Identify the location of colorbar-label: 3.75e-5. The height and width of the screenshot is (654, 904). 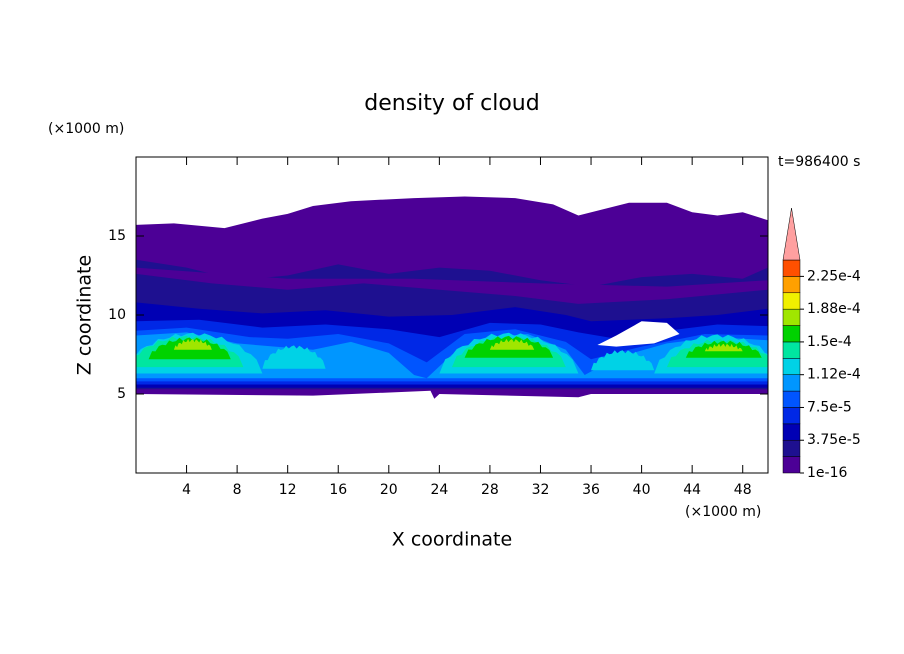
(834, 440).